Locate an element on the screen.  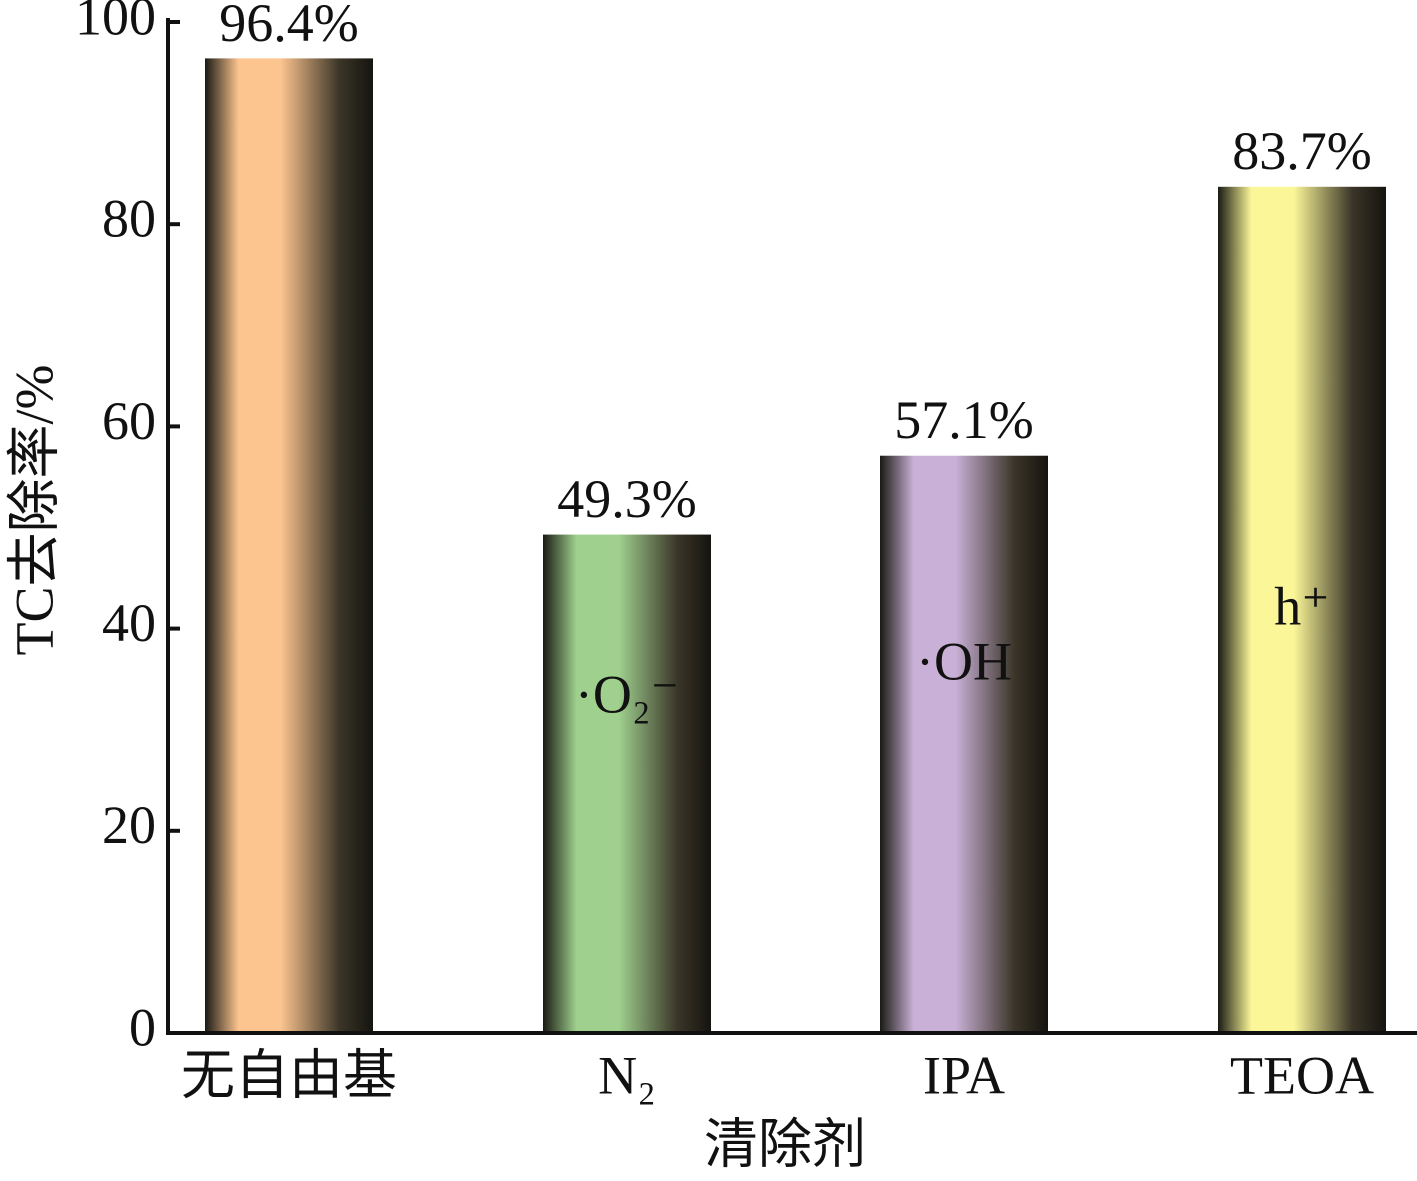
x-tick-label: IPA is located at coordinates (964, 1075).